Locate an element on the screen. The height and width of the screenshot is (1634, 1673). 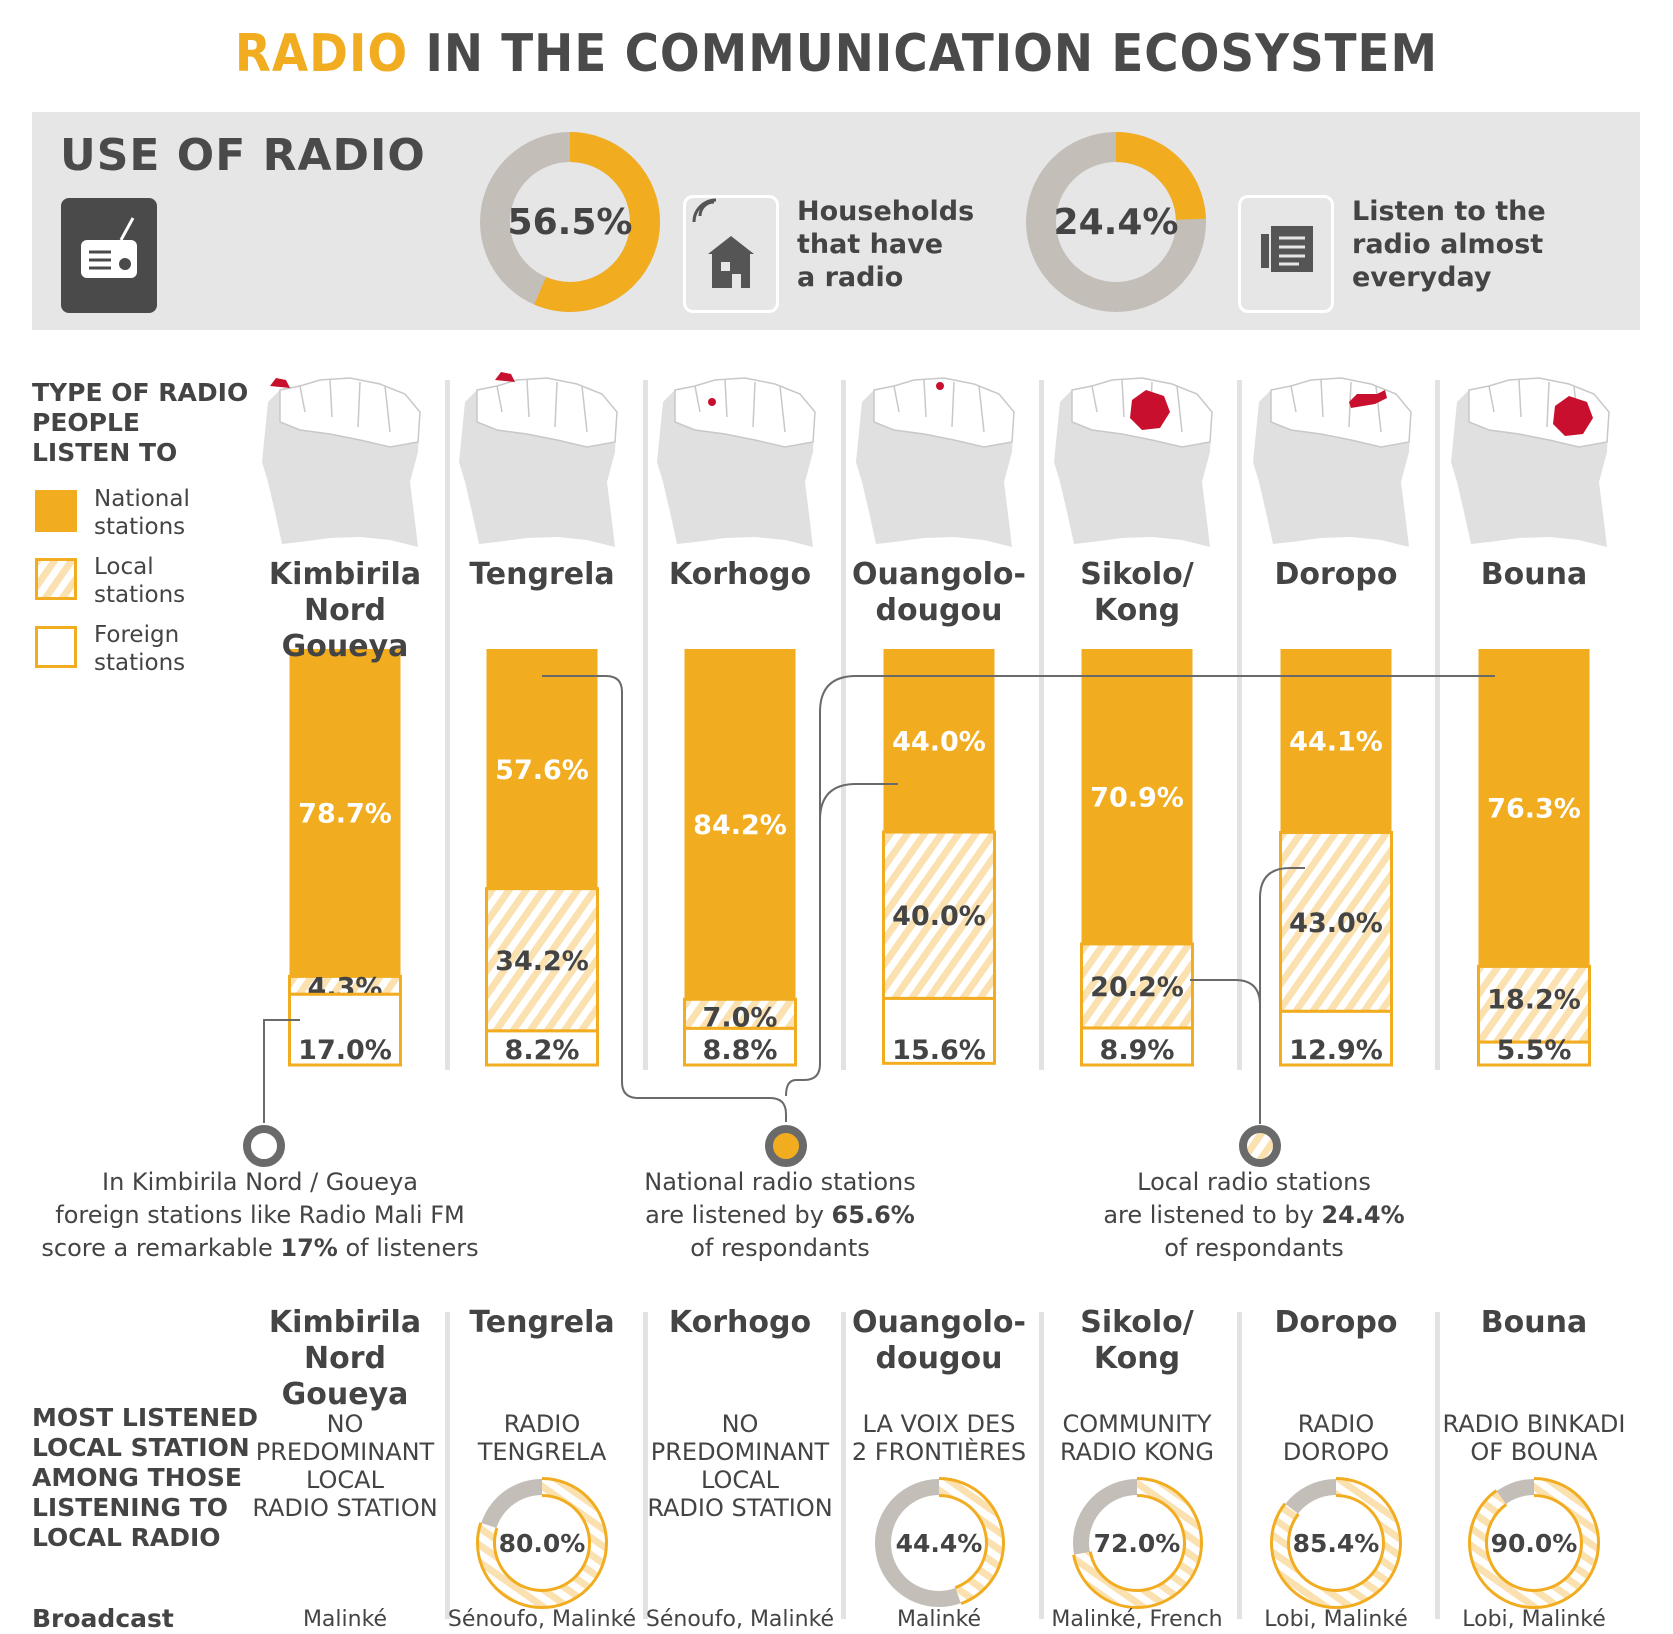
listen-daily-value: 24.4% is located at coordinates (1116, 222).